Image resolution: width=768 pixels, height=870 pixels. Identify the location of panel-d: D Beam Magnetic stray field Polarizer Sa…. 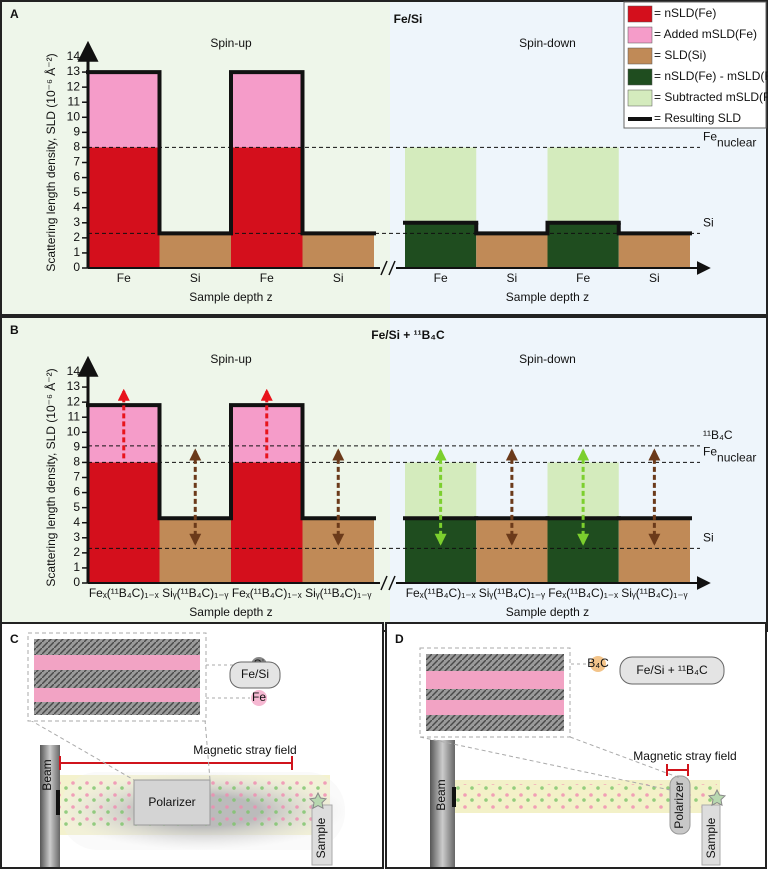
(576, 745).